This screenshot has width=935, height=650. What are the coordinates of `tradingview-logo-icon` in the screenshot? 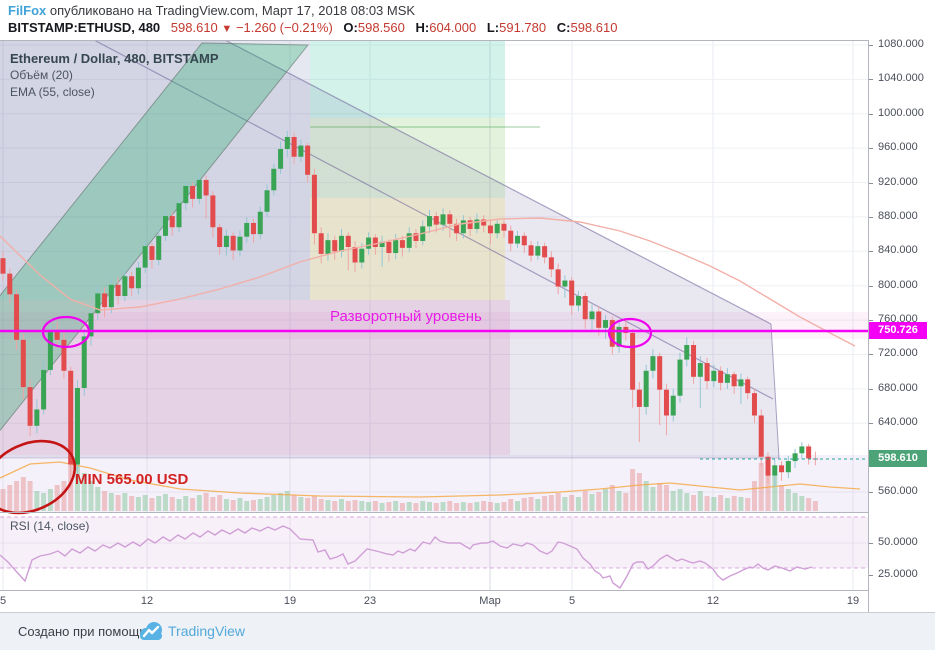 It's located at (151, 632).